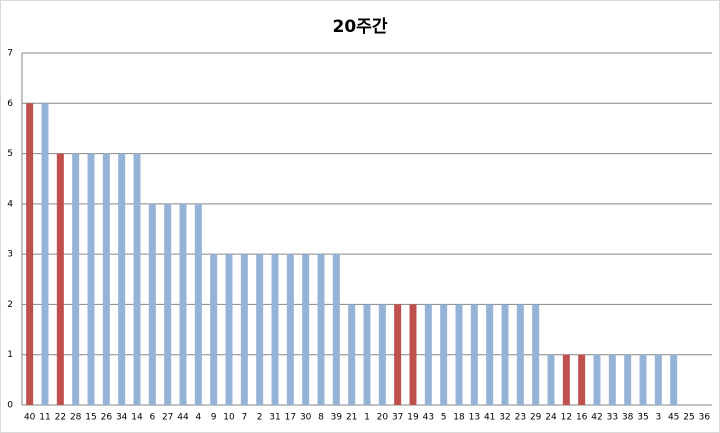  What do you see at coordinates (244, 418) in the screenshot?
I see `x-tick-label: 7` at bounding box center [244, 418].